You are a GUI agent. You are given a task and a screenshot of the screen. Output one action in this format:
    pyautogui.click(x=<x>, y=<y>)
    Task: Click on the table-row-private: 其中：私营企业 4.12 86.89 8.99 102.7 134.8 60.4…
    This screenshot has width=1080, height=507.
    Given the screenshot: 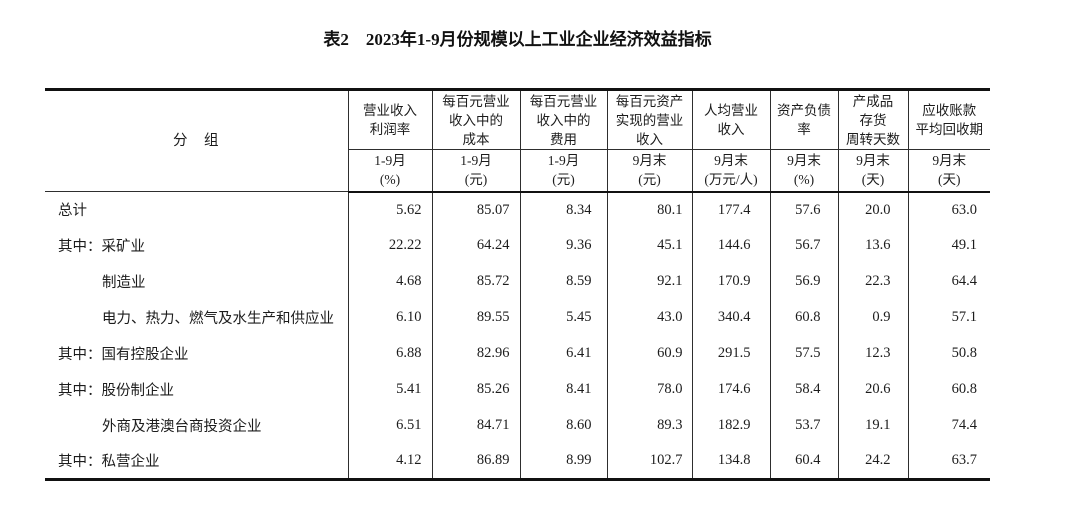 What is the action you would take?
    pyautogui.click(x=517, y=461)
    